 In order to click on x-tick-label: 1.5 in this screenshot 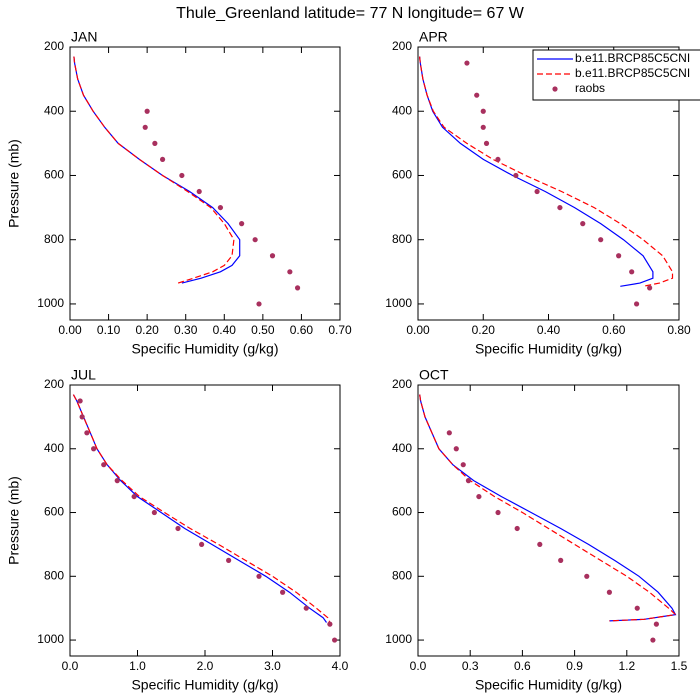, I will do `click(679, 666)`.